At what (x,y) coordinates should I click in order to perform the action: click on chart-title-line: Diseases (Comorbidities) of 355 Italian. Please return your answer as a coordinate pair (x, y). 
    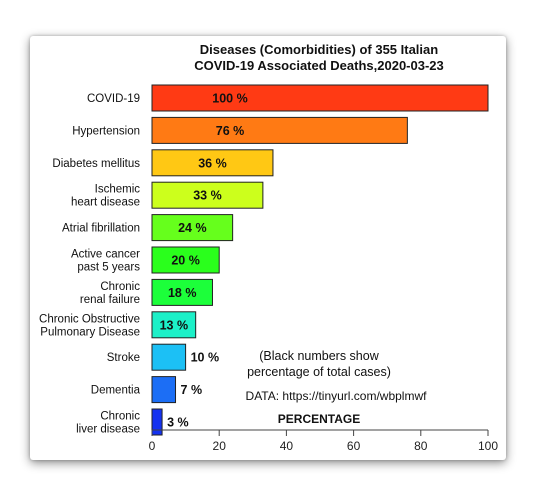
    Looking at the image, I should click on (319, 49).